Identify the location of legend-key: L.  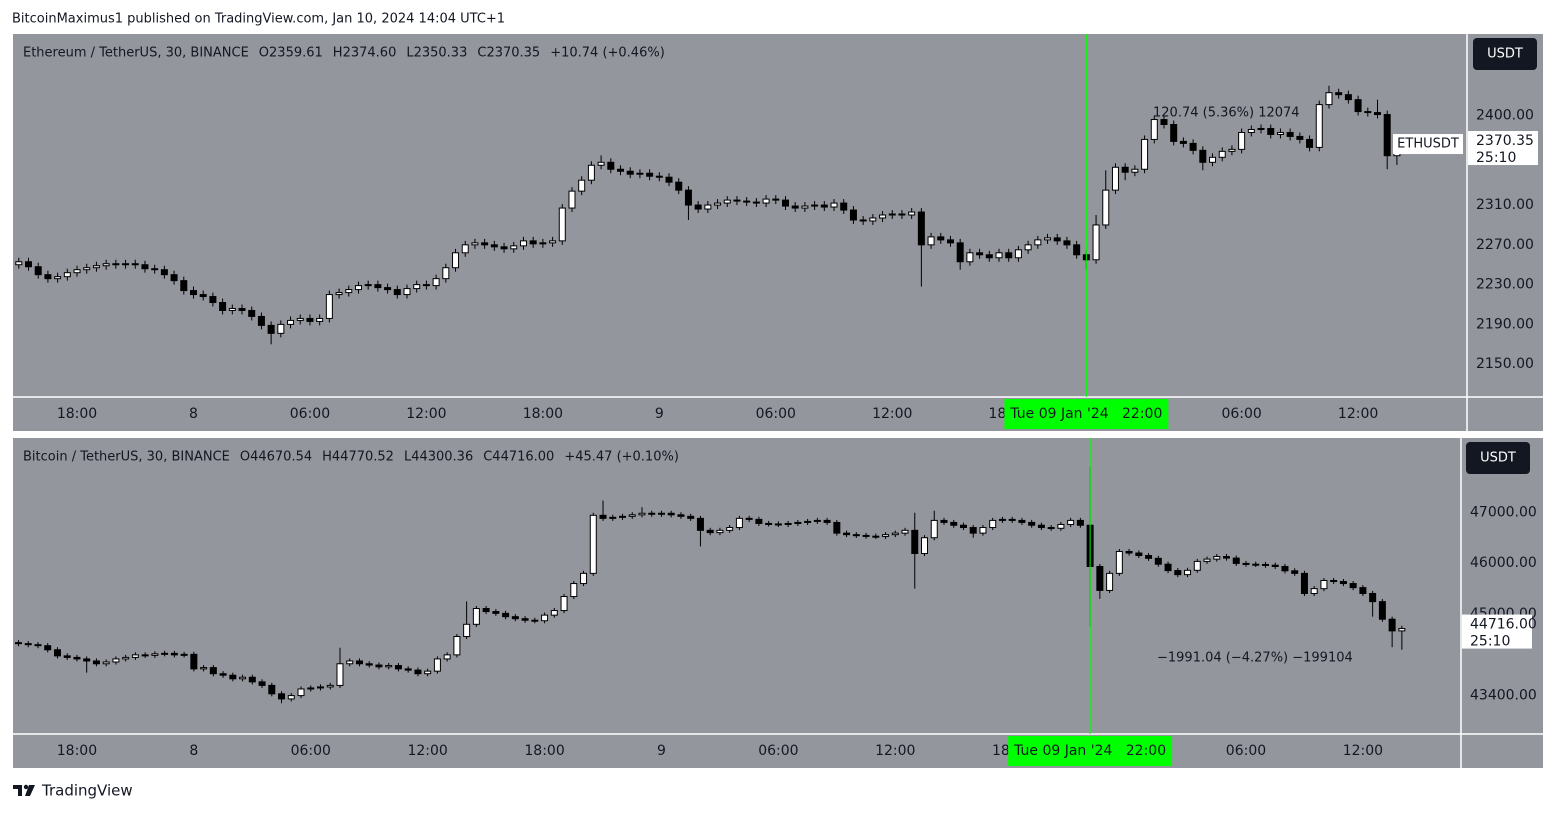
(410, 53).